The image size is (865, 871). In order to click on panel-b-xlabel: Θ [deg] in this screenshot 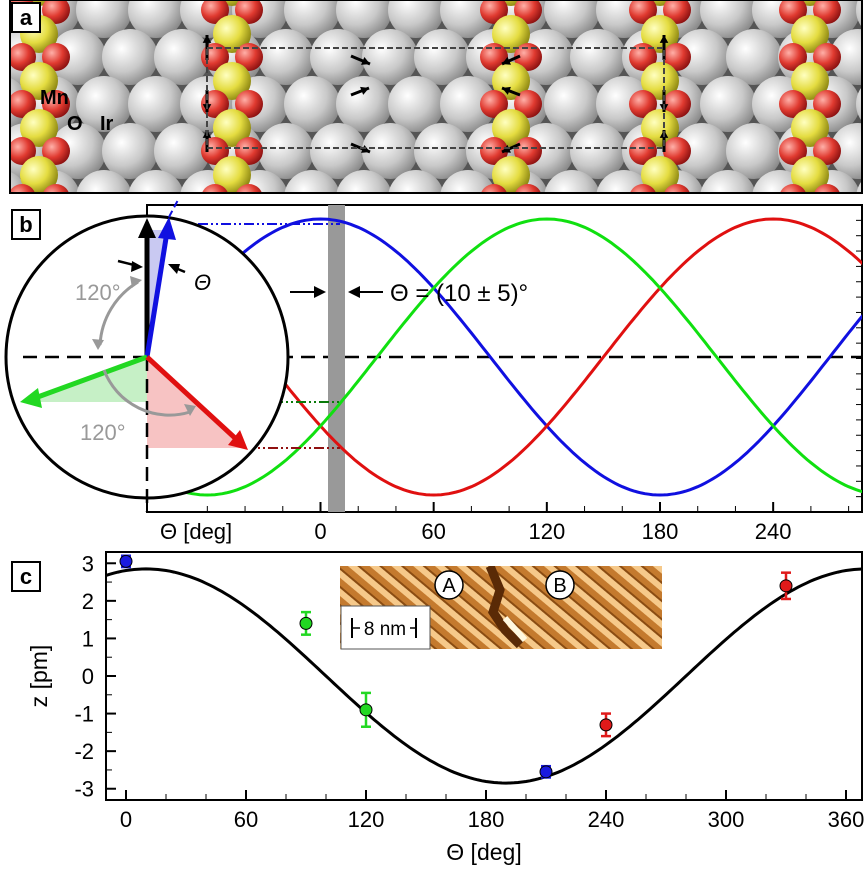, I will do `click(196, 531)`.